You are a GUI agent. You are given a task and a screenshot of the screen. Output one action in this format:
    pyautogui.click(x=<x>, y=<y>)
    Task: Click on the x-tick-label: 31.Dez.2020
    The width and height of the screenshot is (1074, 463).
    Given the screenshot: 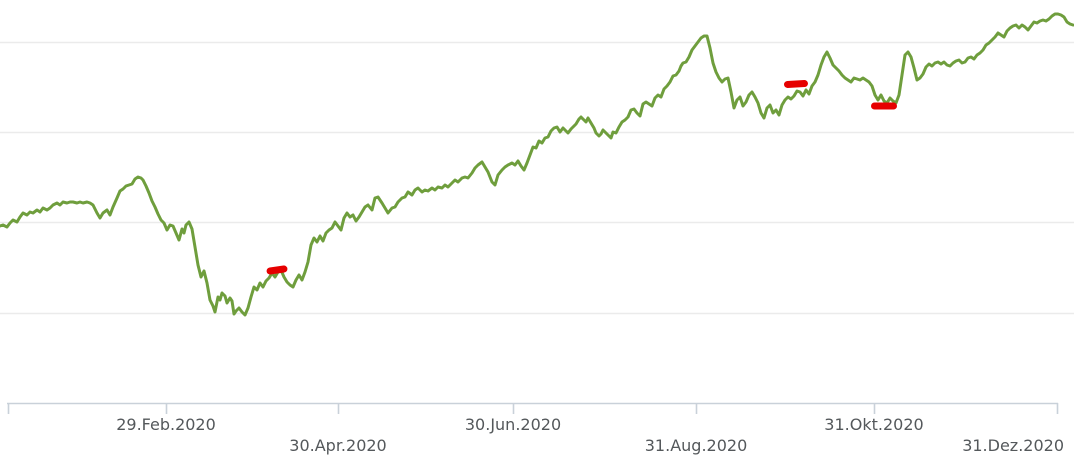 What is the action you would take?
    pyautogui.click(x=1013, y=445)
    